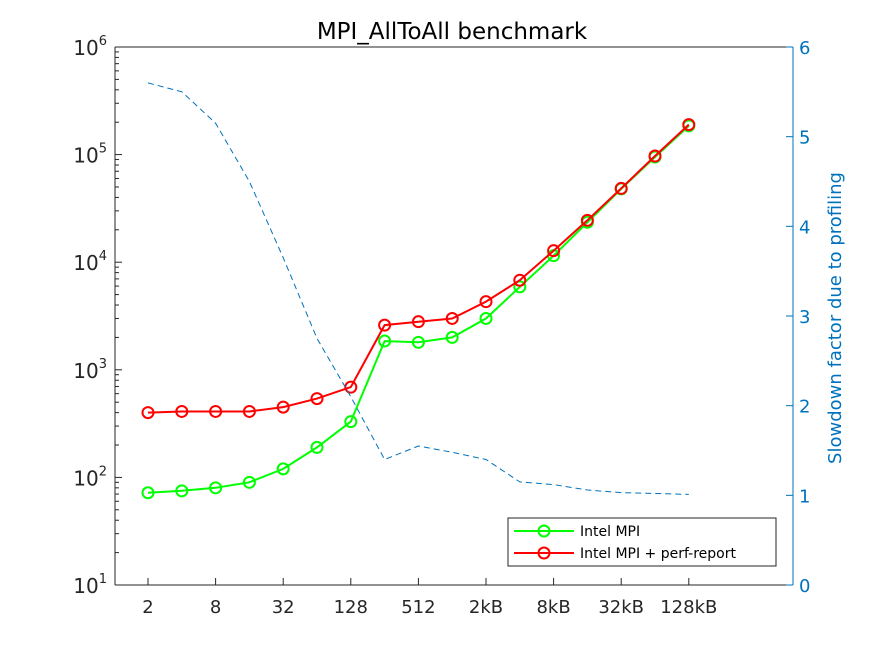  What do you see at coordinates (804, 317) in the screenshot?
I see `y-right-tick-label: 3` at bounding box center [804, 317].